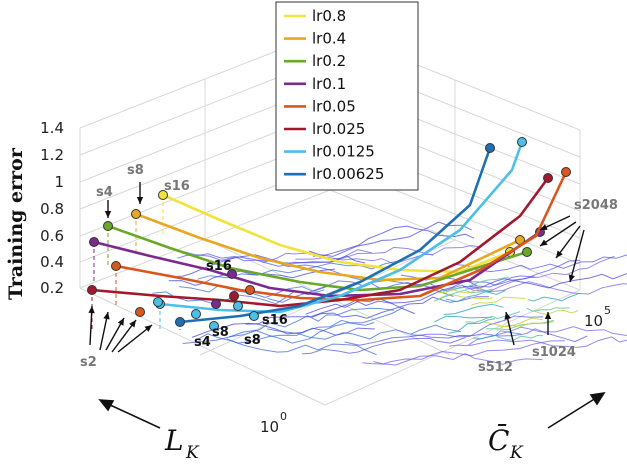  What do you see at coordinates (52, 236) in the screenshot?
I see `z-tick-label: 0.6` at bounding box center [52, 236].